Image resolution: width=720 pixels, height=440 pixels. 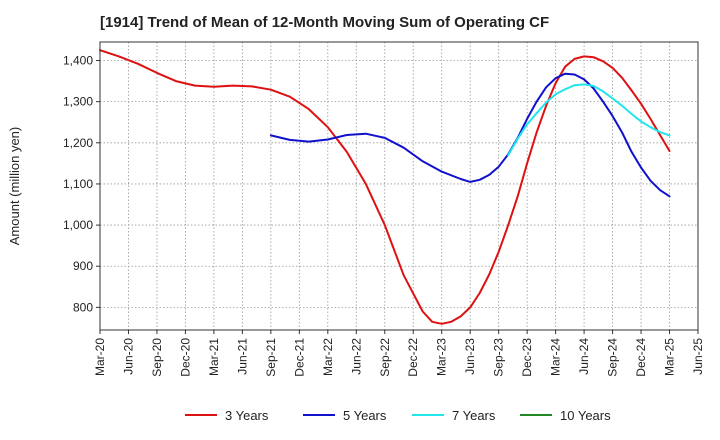 What do you see at coordinates (698, 356) in the screenshot?
I see `x-tick-label: Jun-25` at bounding box center [698, 356].